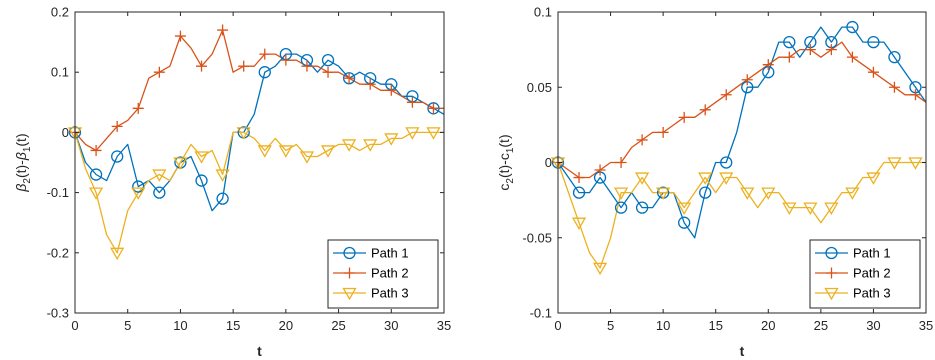  Describe the element at coordinates (873, 325) in the screenshot. I see `x-tick-label: 30` at that location.